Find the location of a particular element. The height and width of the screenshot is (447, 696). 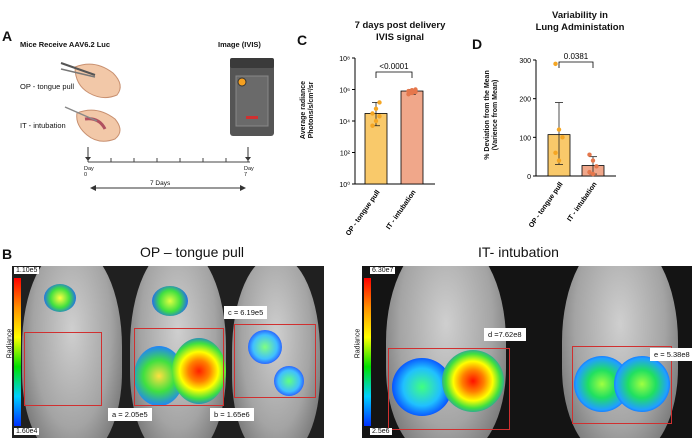

chart-c-ylabel-line1: Average radiance is located at coordinates (303, 110).